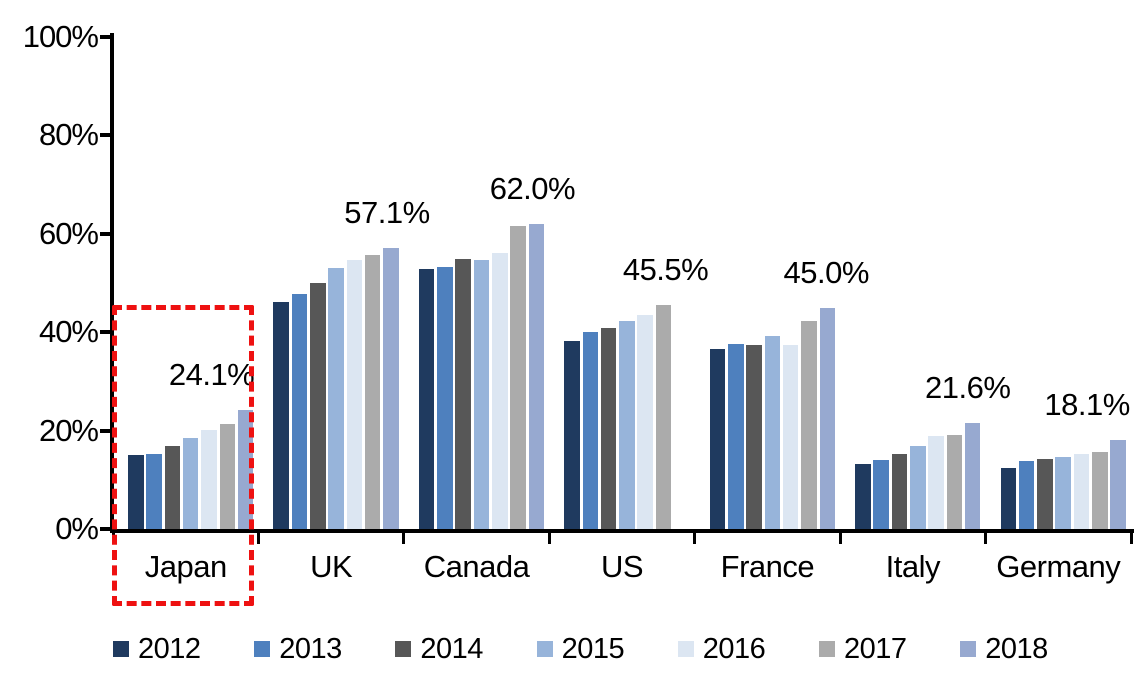 The width and height of the screenshot is (1142, 683). Describe the element at coordinates (451, 649) in the screenshot. I see `legend-label-2014: 2014` at that location.